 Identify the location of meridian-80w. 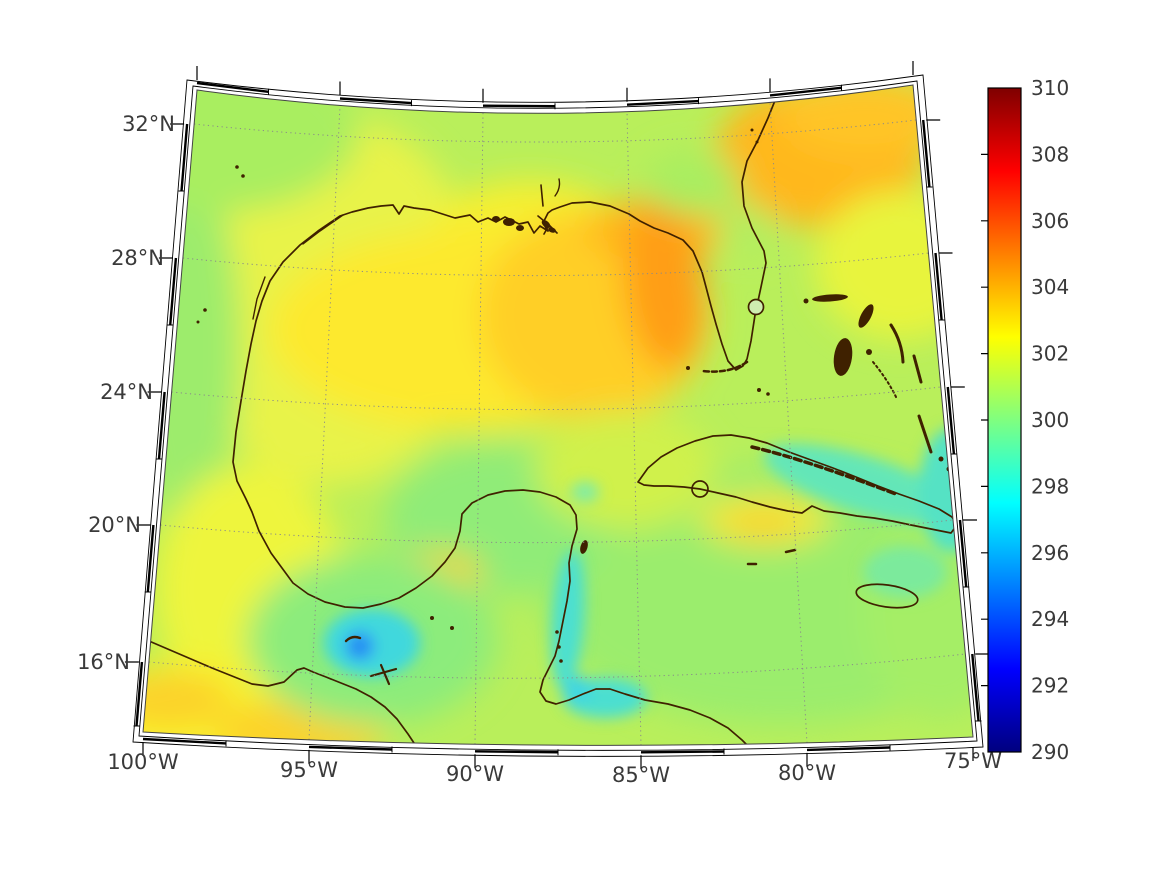
(788, 422).